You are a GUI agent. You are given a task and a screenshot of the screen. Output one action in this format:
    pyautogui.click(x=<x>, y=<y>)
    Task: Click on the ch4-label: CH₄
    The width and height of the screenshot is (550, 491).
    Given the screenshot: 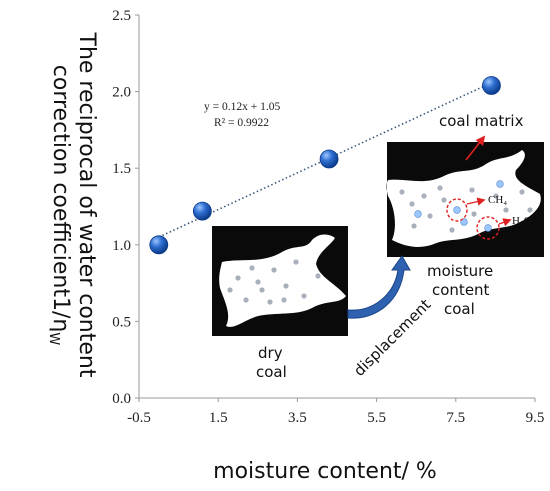 What is the action you would take?
    pyautogui.click(x=497, y=200)
    